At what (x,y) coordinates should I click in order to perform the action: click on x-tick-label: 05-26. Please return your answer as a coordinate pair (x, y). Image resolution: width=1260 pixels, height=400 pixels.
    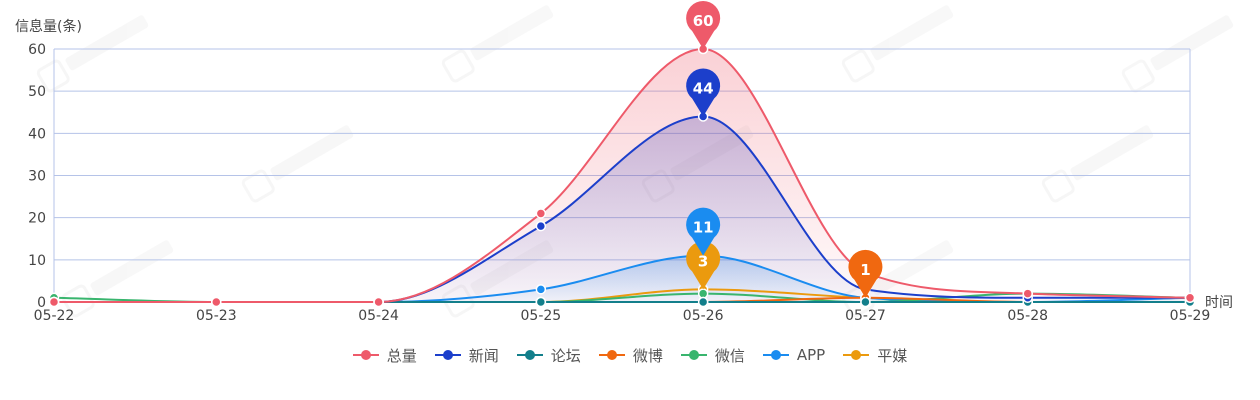
    Looking at the image, I should click on (703, 316).